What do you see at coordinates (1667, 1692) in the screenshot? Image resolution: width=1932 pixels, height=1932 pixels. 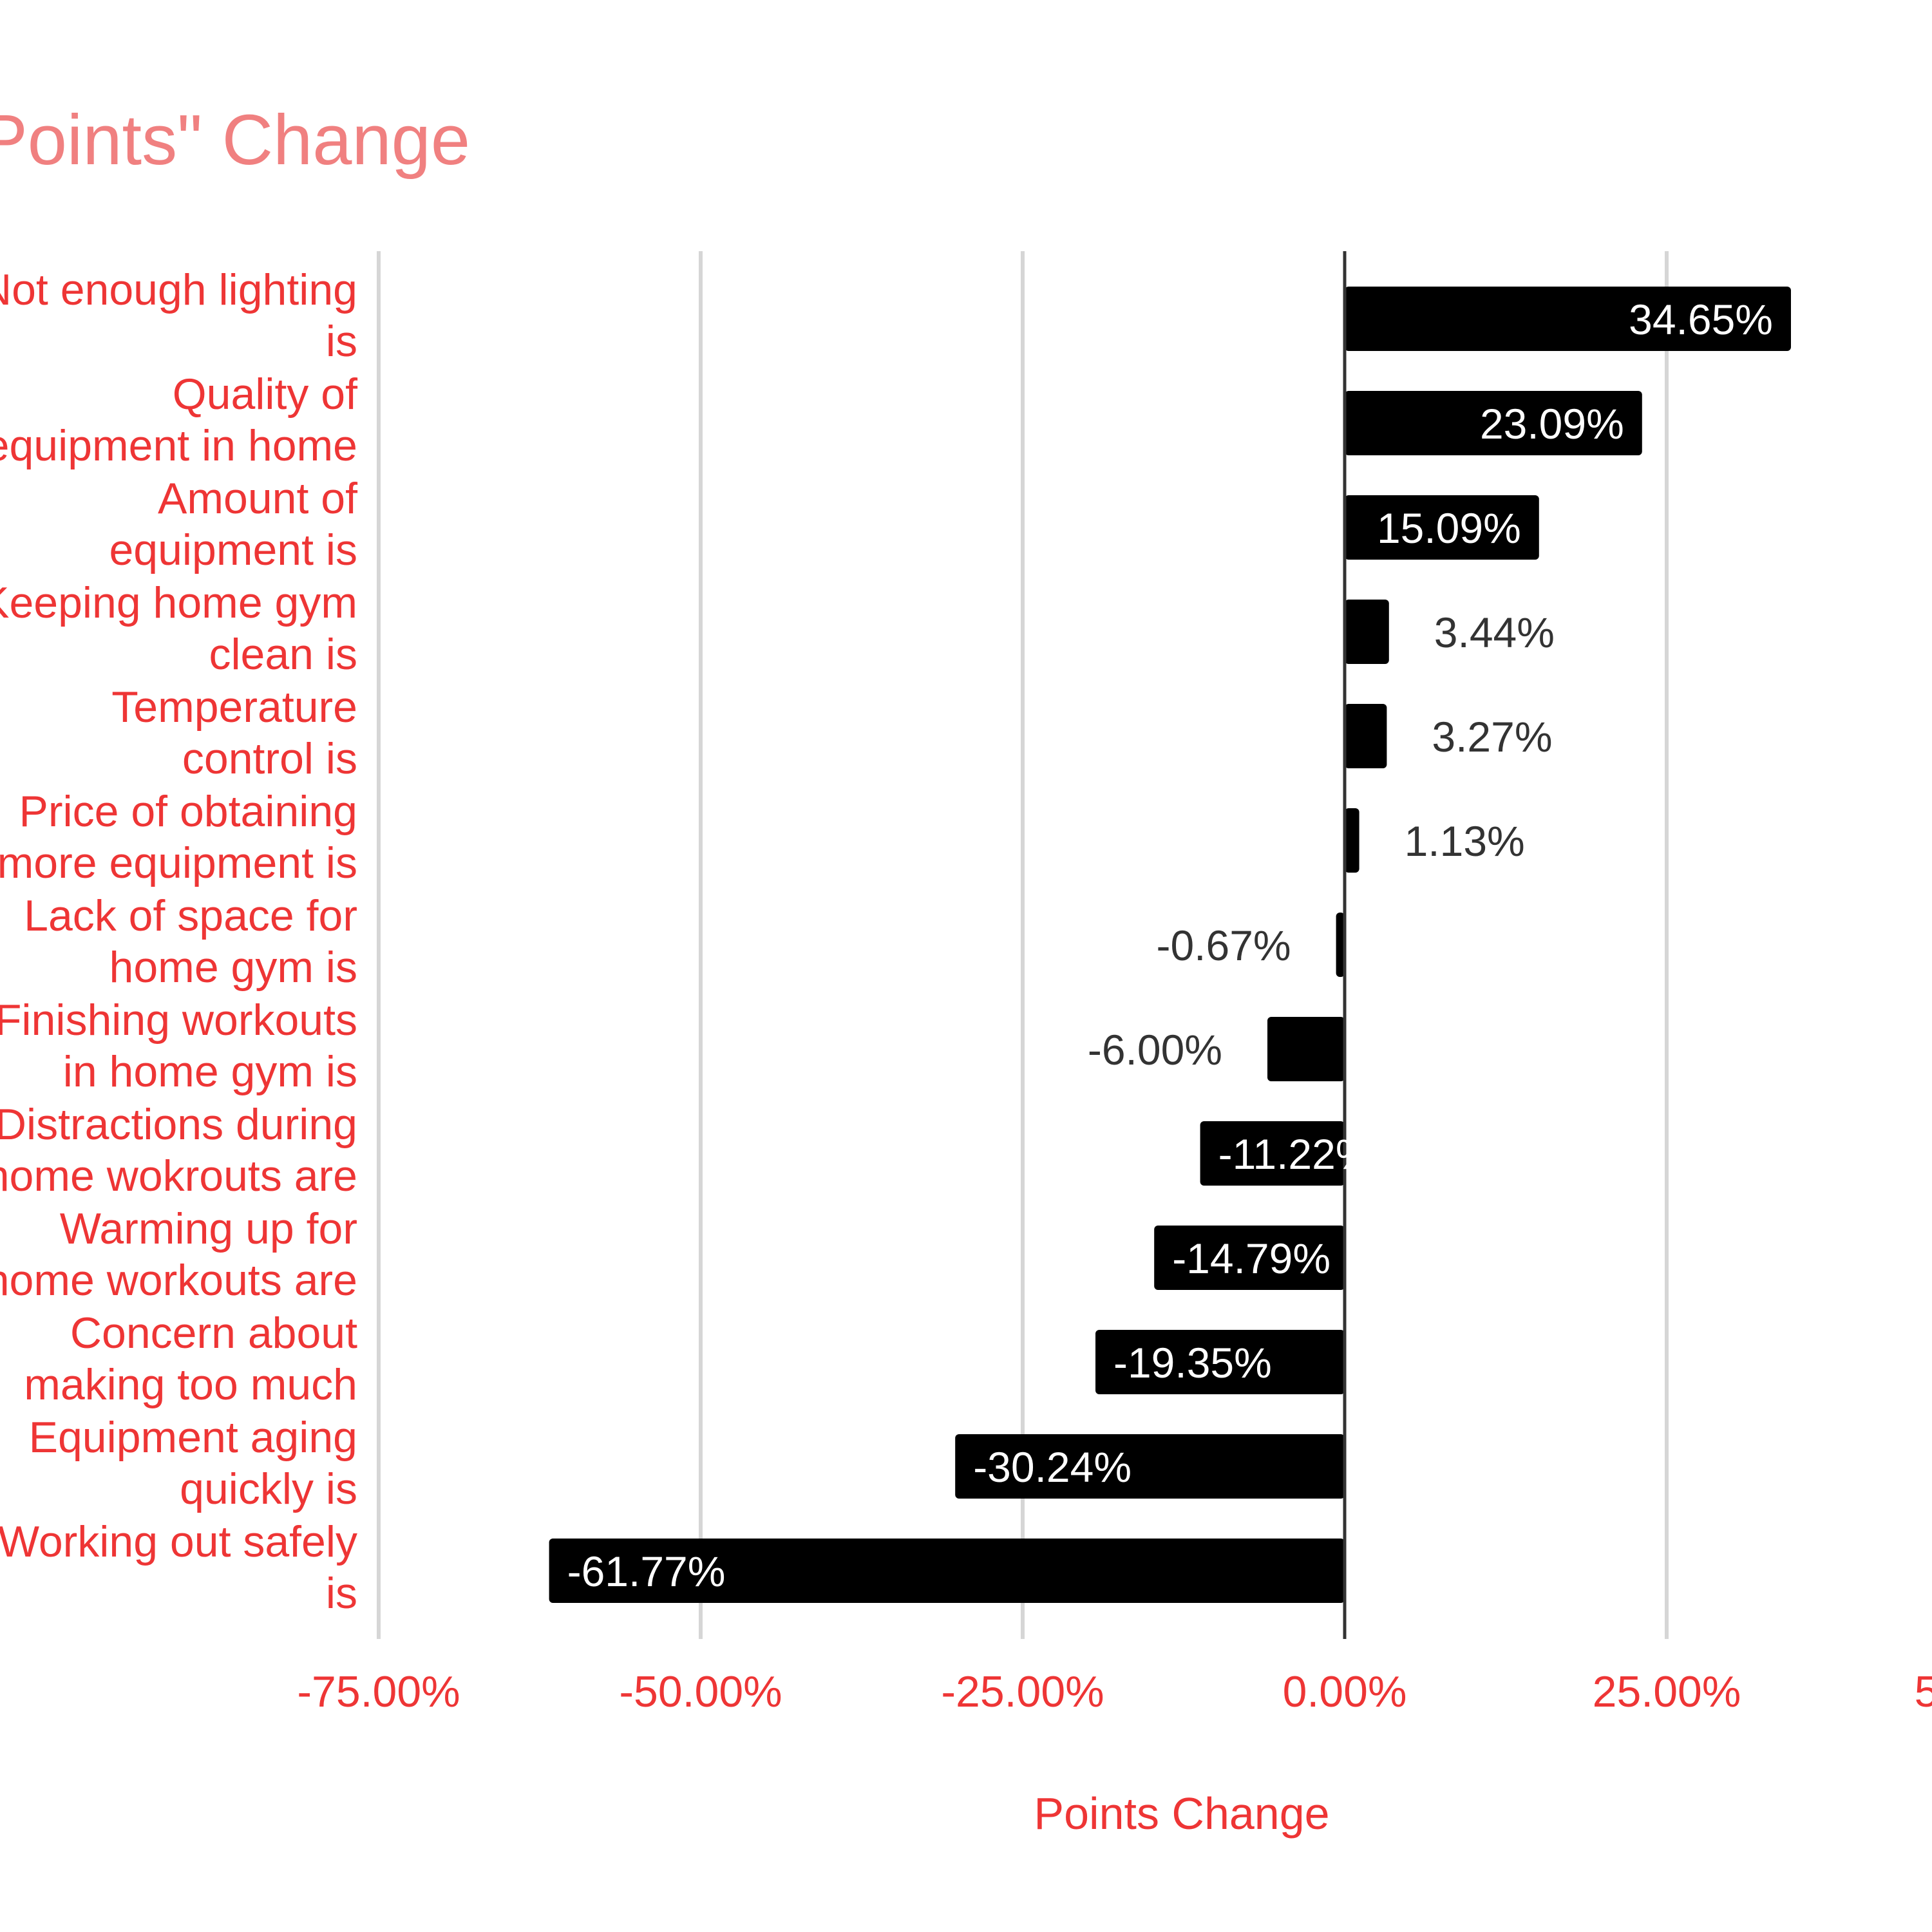 I see `x-tick-label: 25.00%` at bounding box center [1667, 1692].